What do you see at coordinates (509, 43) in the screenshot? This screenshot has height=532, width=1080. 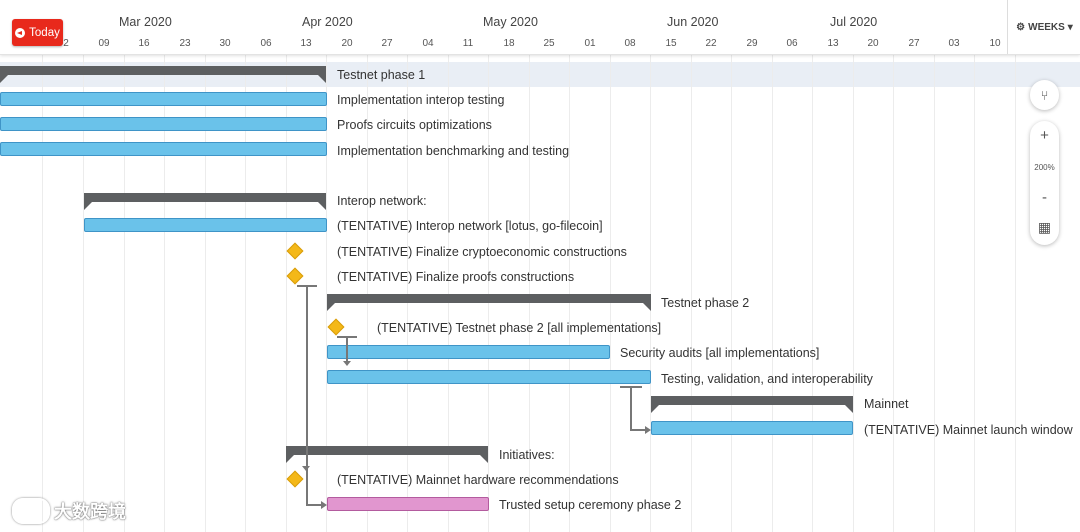 I see `day-label: 18` at bounding box center [509, 43].